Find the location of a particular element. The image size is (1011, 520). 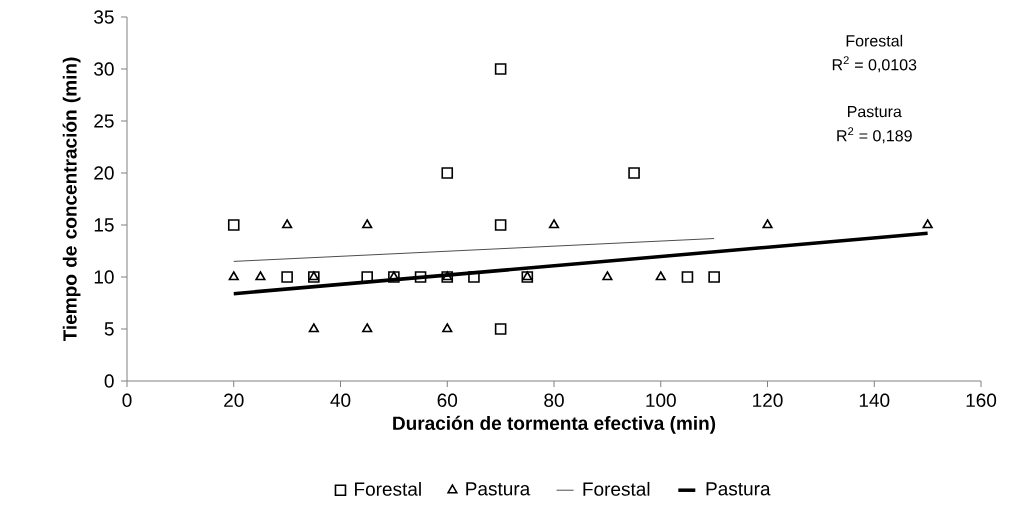

y-tick-label: 15 is located at coordinates (104, 225).